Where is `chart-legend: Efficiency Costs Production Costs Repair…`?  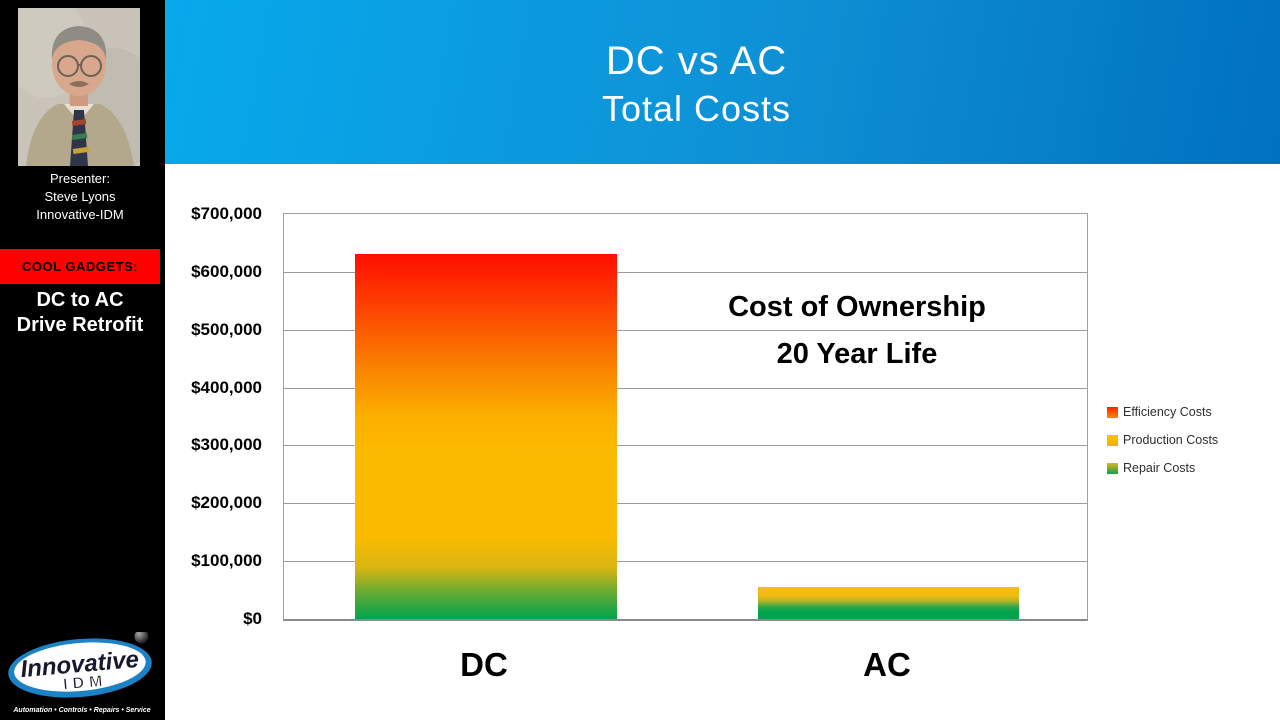
chart-legend: Efficiency Costs Production Costs Repair… is located at coordinates (1162, 446).